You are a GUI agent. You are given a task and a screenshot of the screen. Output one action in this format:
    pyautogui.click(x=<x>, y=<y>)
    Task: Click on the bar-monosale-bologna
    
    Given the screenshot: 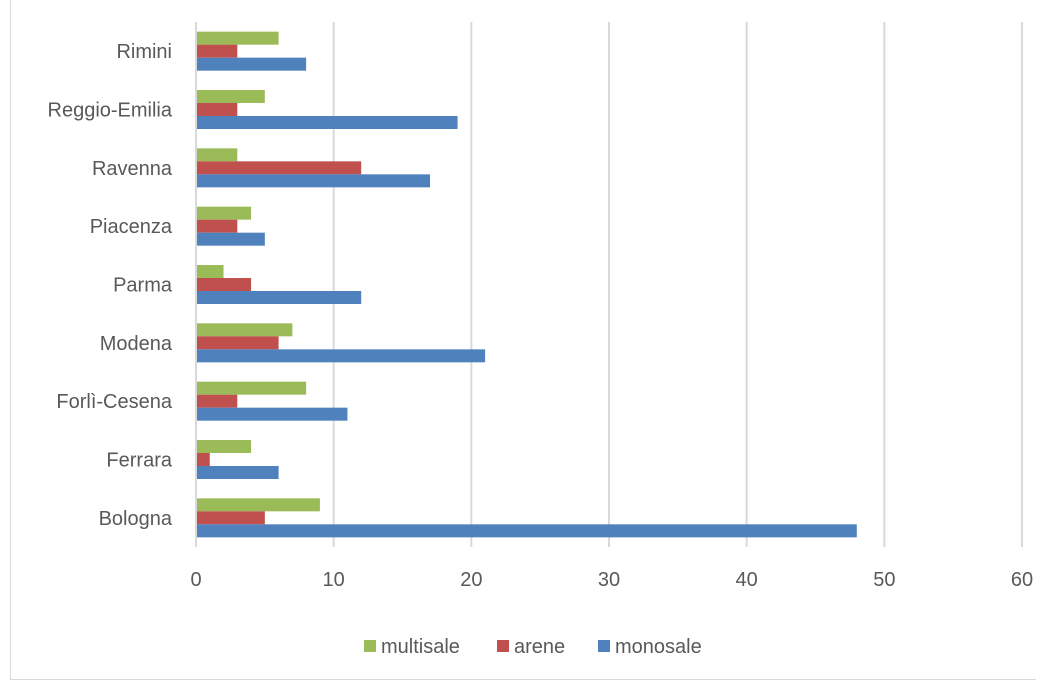 What is the action you would take?
    pyautogui.click(x=526, y=531)
    